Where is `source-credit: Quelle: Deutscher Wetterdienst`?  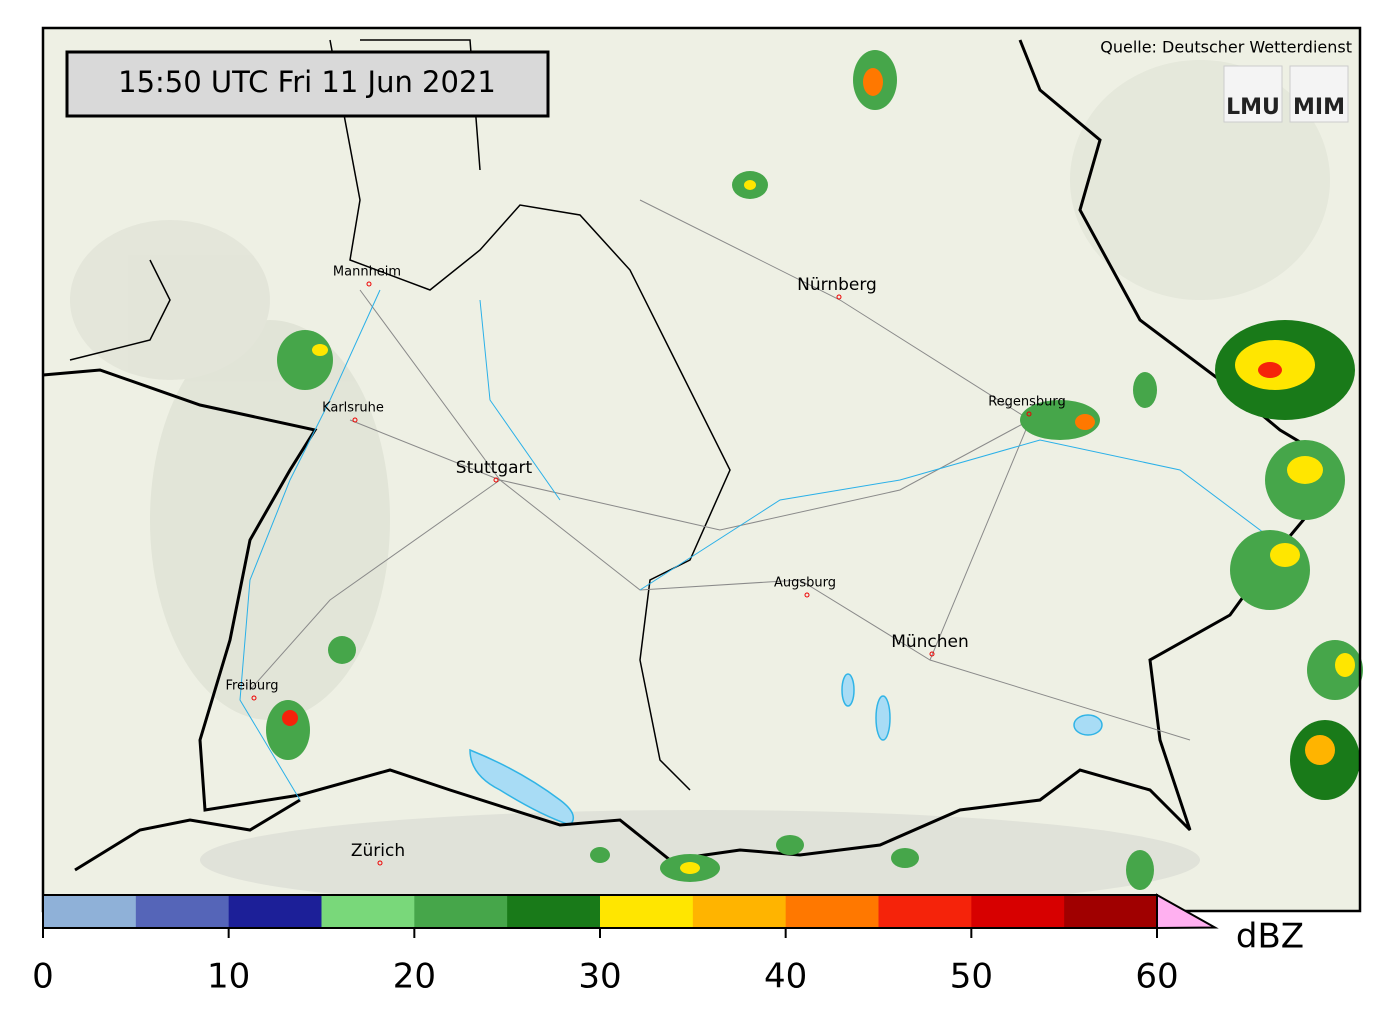
source-credit: Quelle: Deutscher Wetterdienst is located at coordinates (1226, 47).